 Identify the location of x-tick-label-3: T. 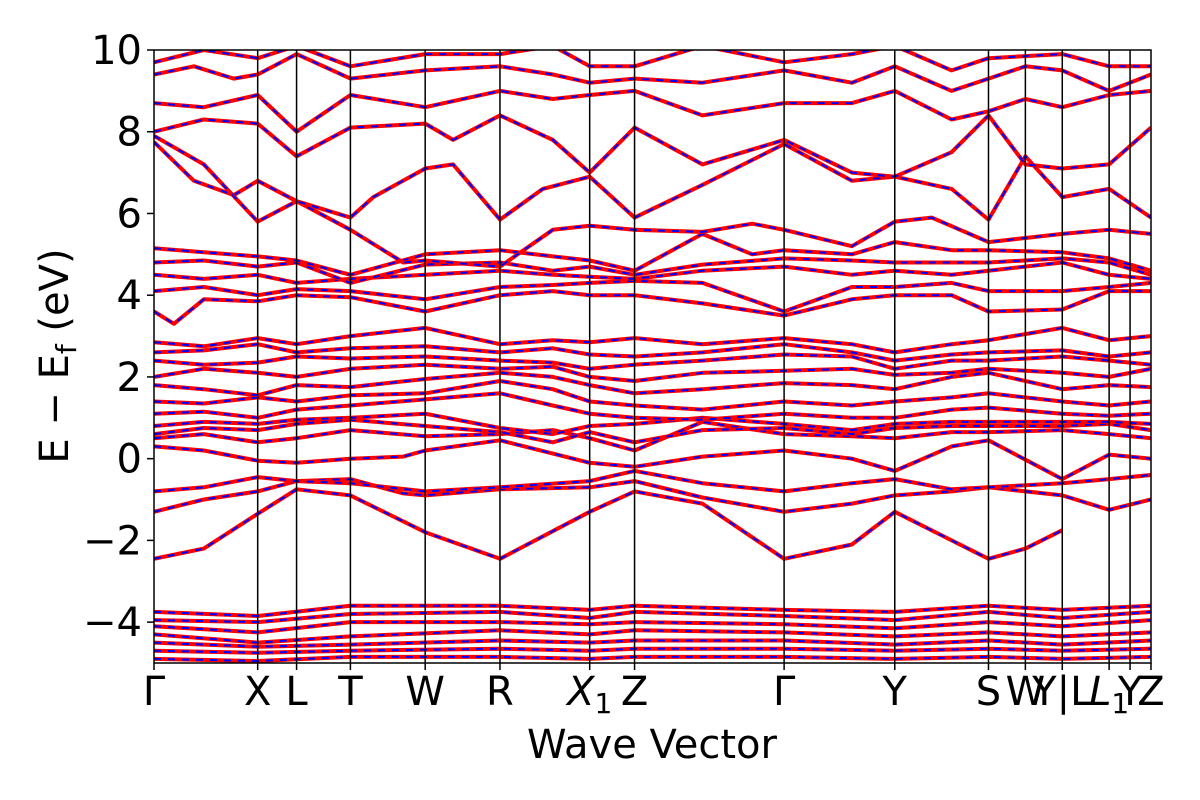
(350, 692).